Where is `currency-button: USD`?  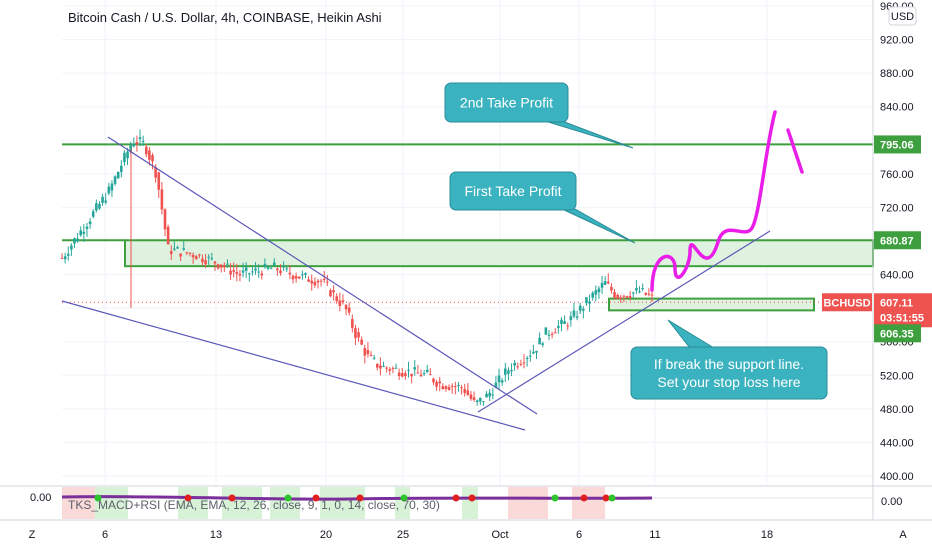
currency-button: USD is located at coordinates (902, 16).